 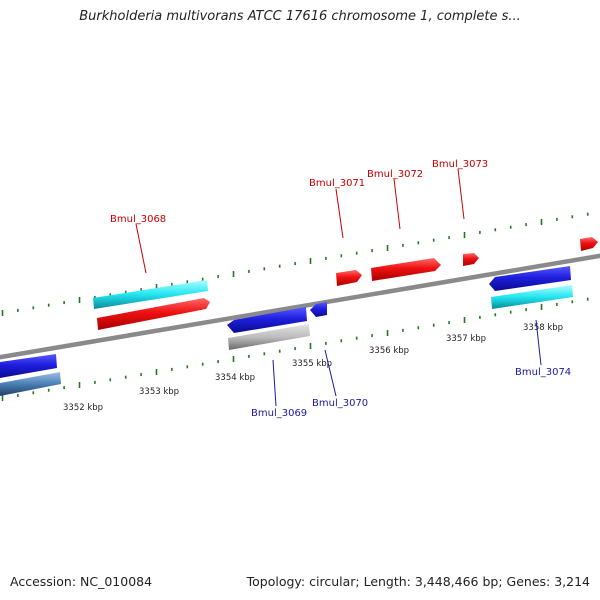 What do you see at coordinates (150, 294) in the screenshot?
I see `cyan-feature-bar` at bounding box center [150, 294].